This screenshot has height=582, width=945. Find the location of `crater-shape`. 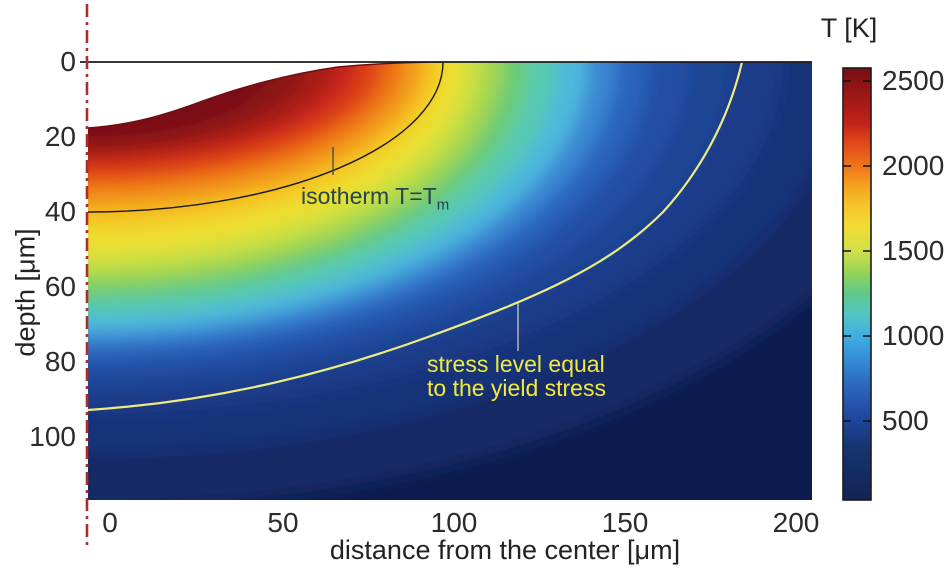

crater-shape is located at coordinates (266, 95).